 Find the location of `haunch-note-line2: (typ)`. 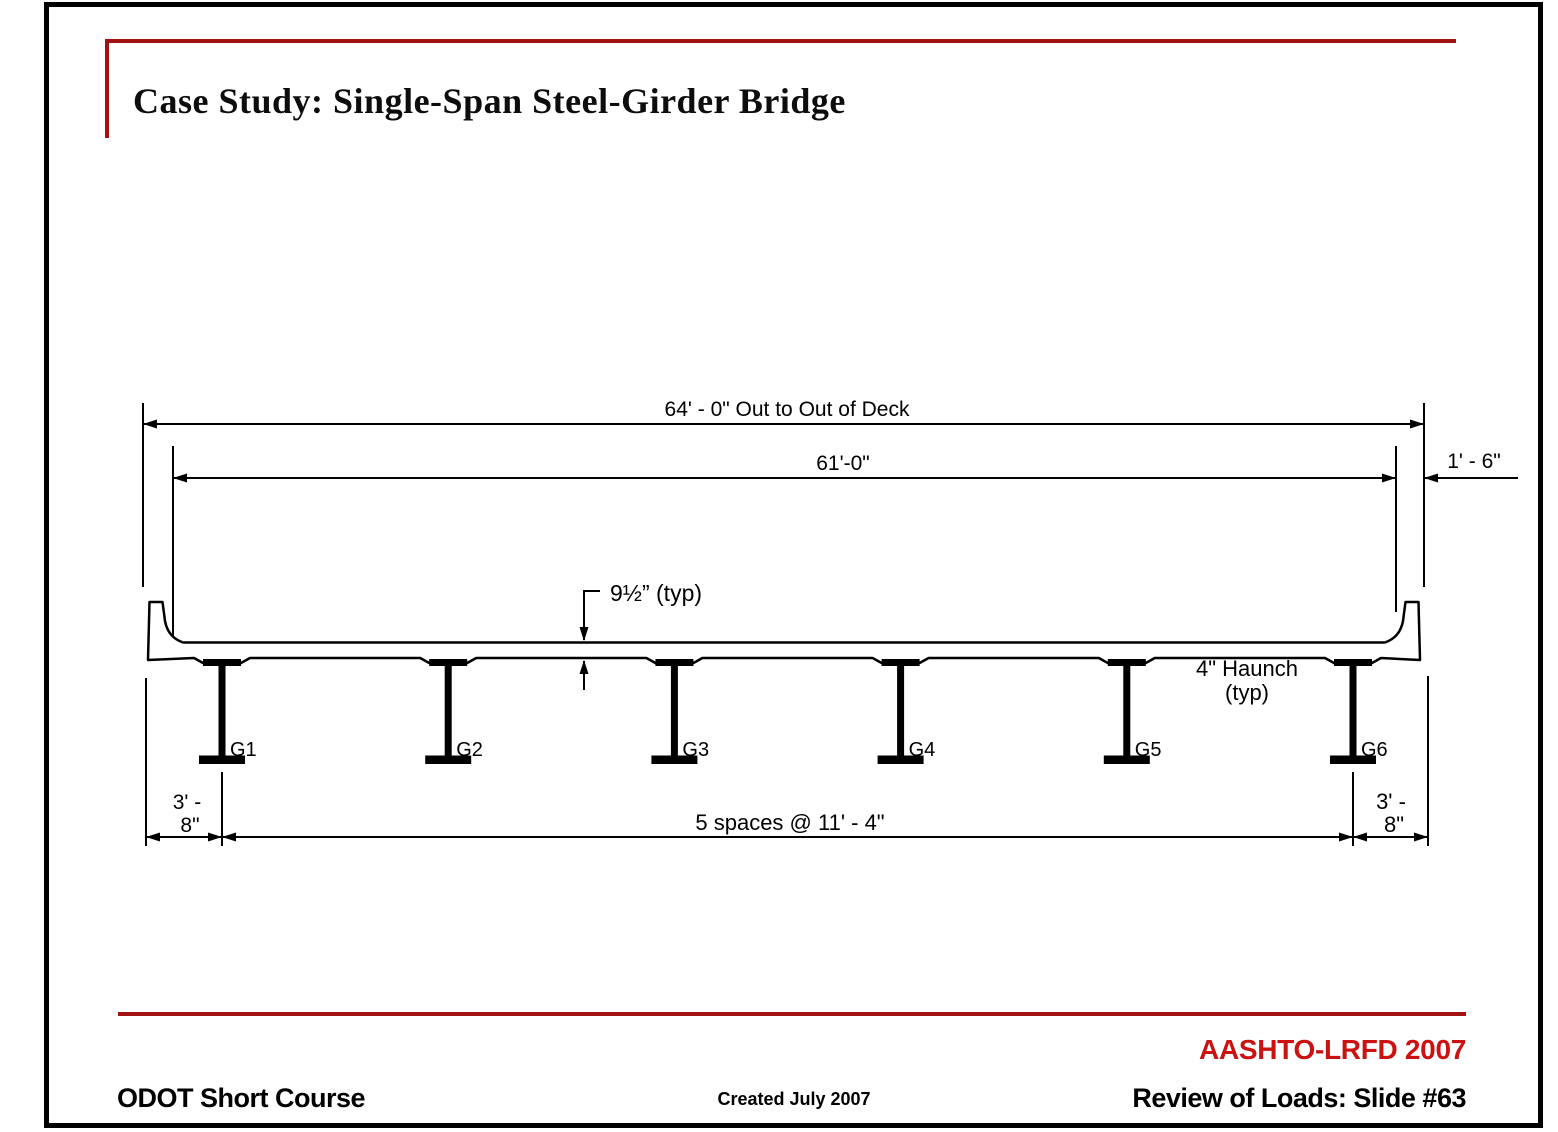

haunch-note-line2: (typ) is located at coordinates (1247, 692).